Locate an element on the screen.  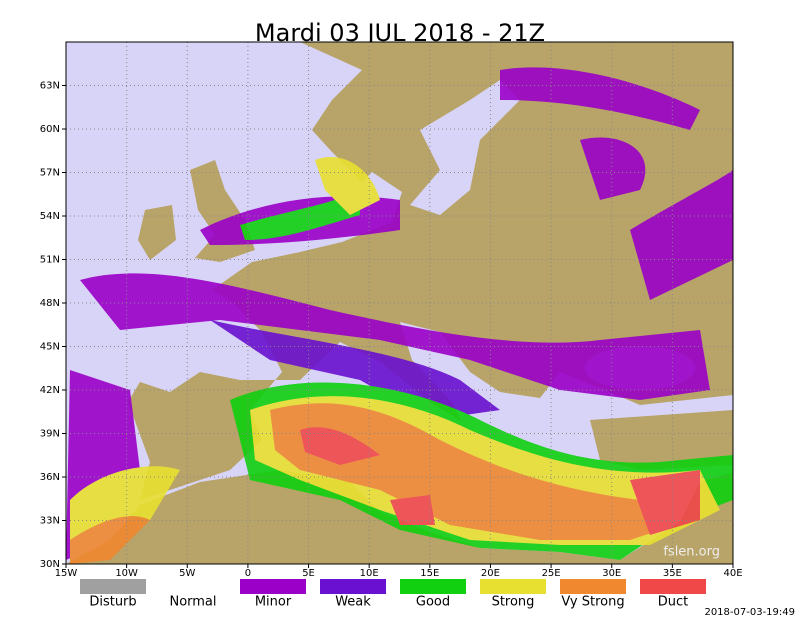
y-tick-label: 45N is located at coordinates (50, 347).